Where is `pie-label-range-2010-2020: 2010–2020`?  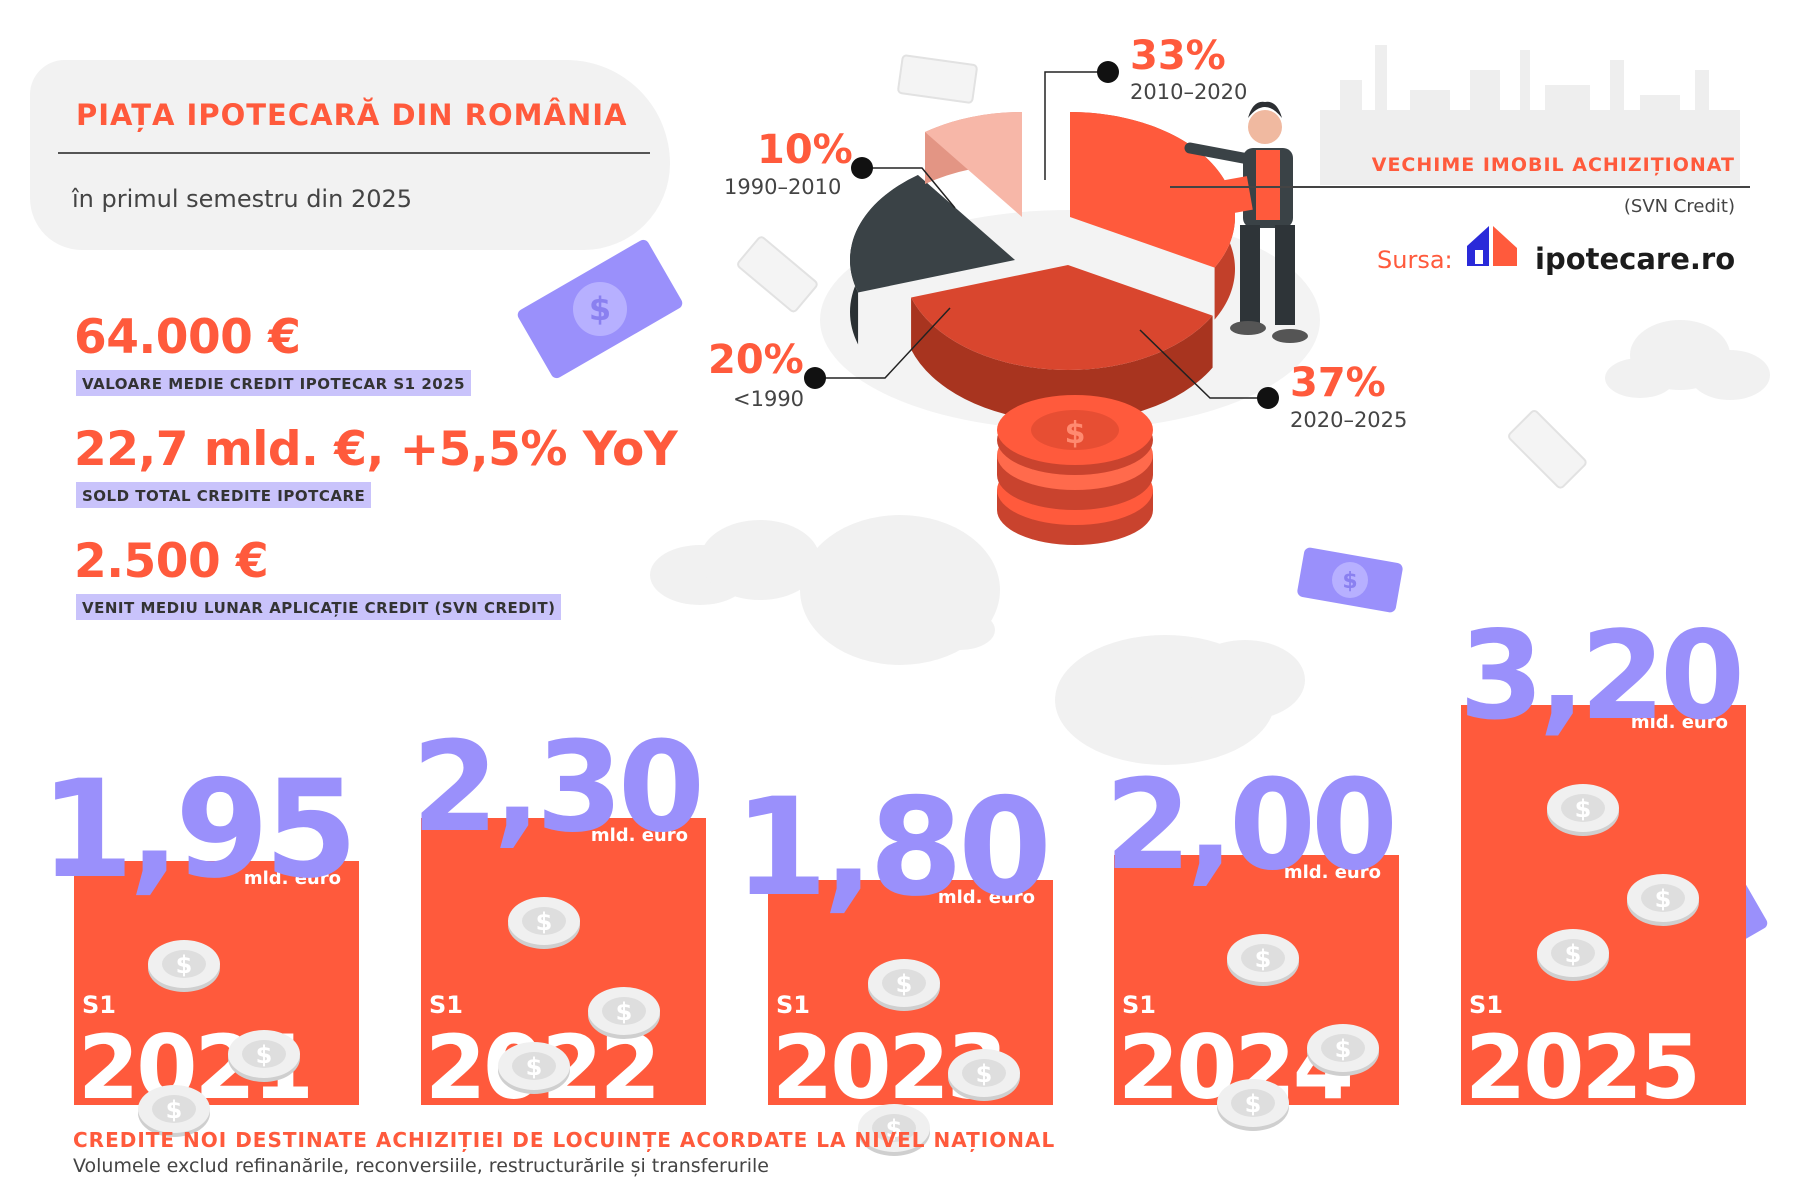 pie-label-range-2010-2020: 2010–2020 is located at coordinates (1189, 92).